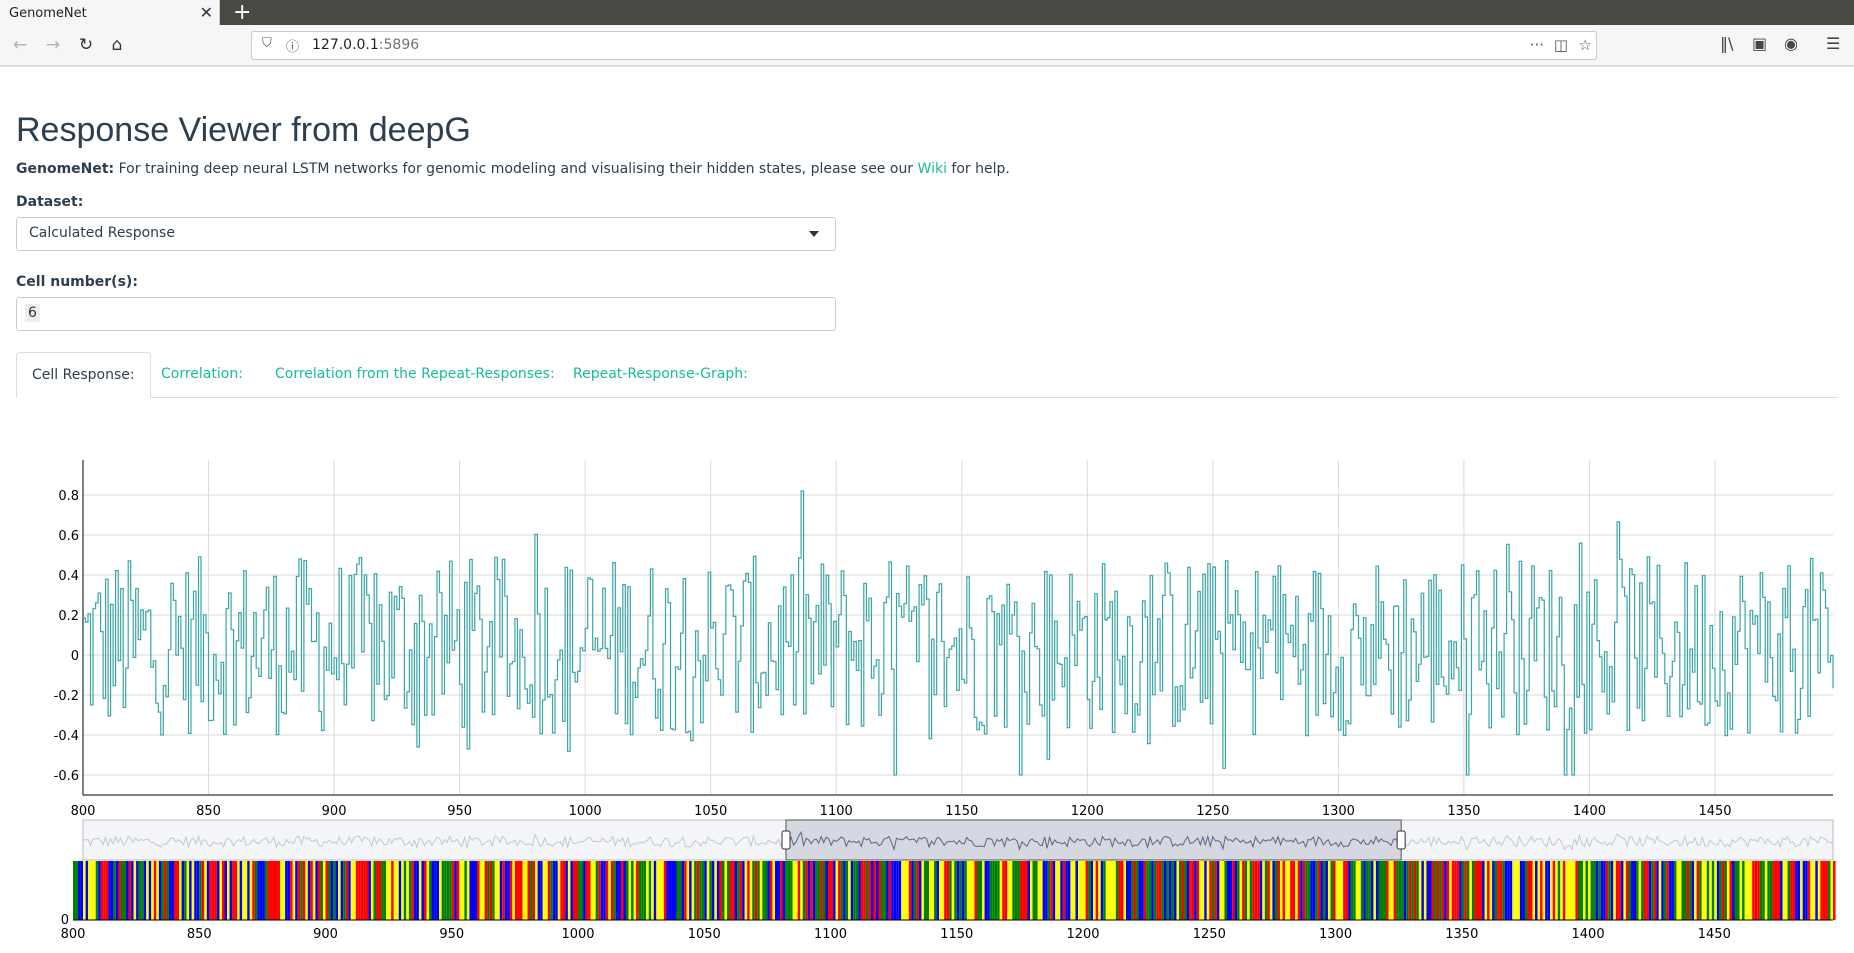  I want to click on reload-icon: ↻, so click(86, 45).